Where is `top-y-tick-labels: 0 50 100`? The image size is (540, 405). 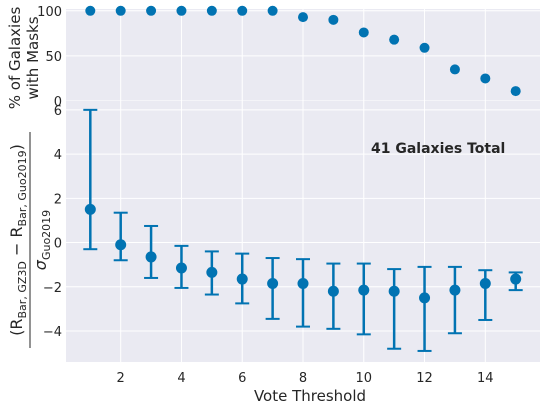 top-y-tick-labels: 0 50 100 is located at coordinates (49, 57).